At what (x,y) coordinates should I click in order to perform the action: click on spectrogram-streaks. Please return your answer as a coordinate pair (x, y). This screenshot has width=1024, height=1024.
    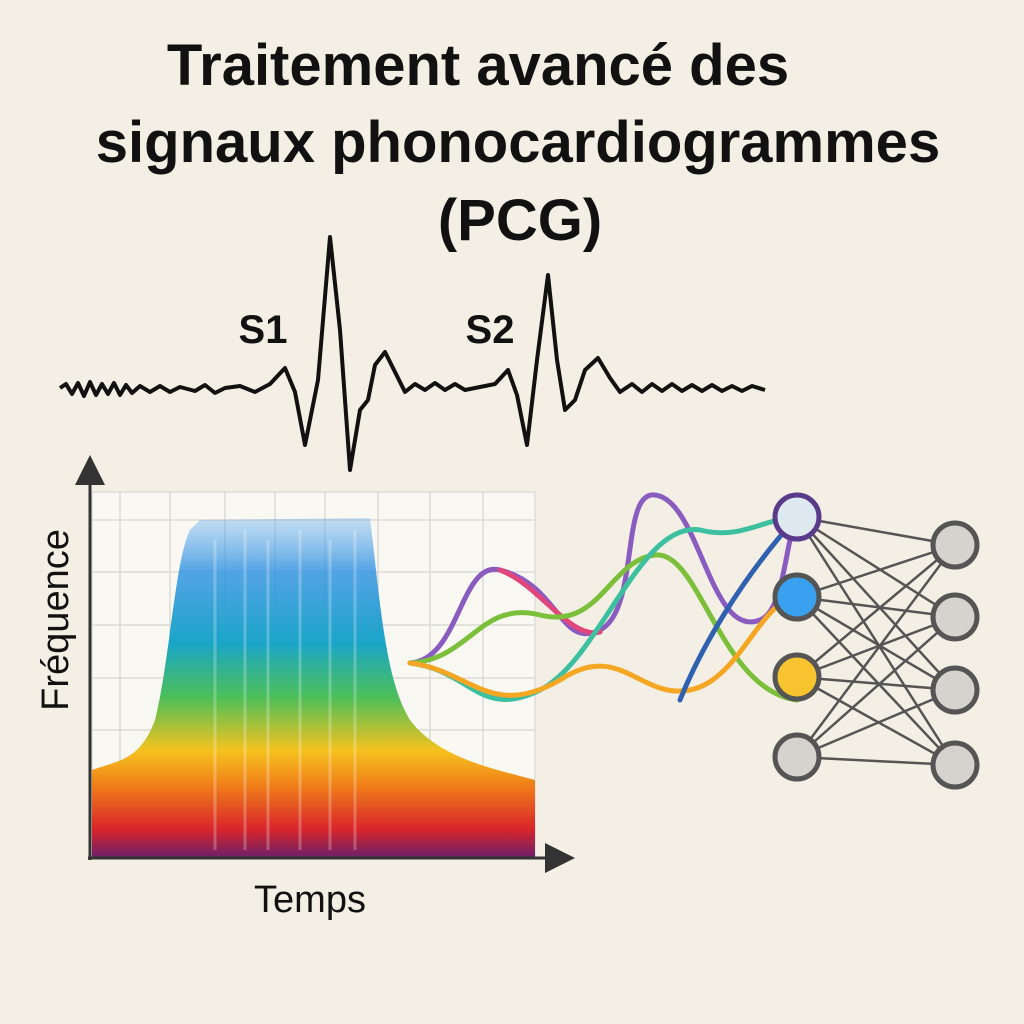
    Looking at the image, I should click on (285, 690).